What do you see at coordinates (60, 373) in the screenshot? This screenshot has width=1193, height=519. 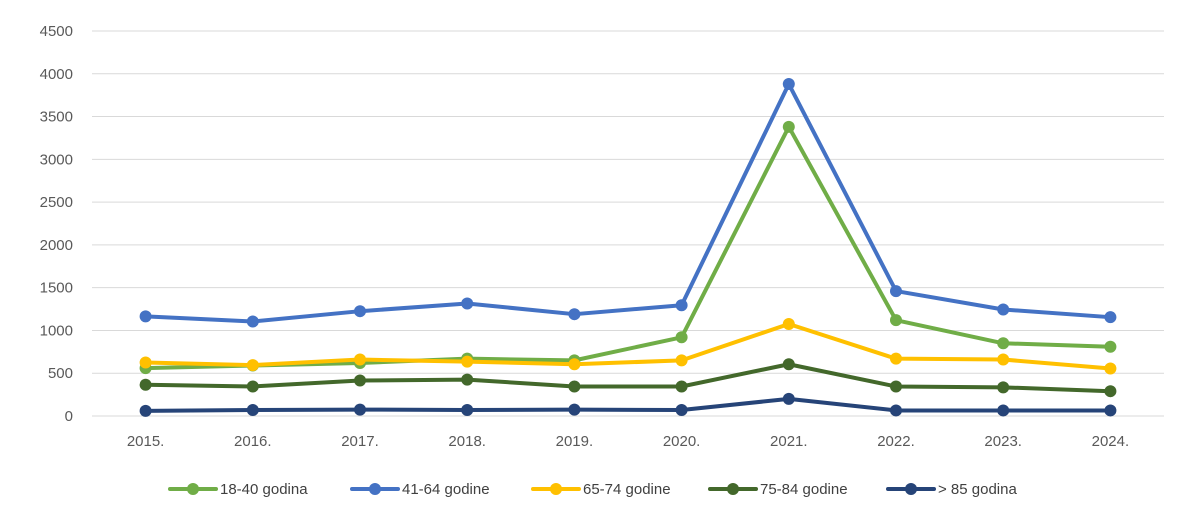 I see `y-tick-label: 500` at bounding box center [60, 373].